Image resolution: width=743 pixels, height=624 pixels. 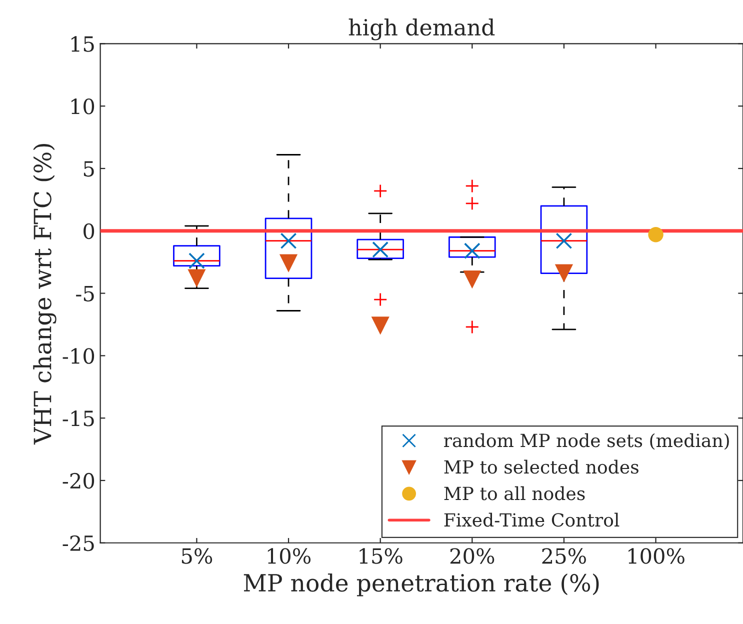 I want to click on y-tick-label: -20, so click(x=78, y=480).